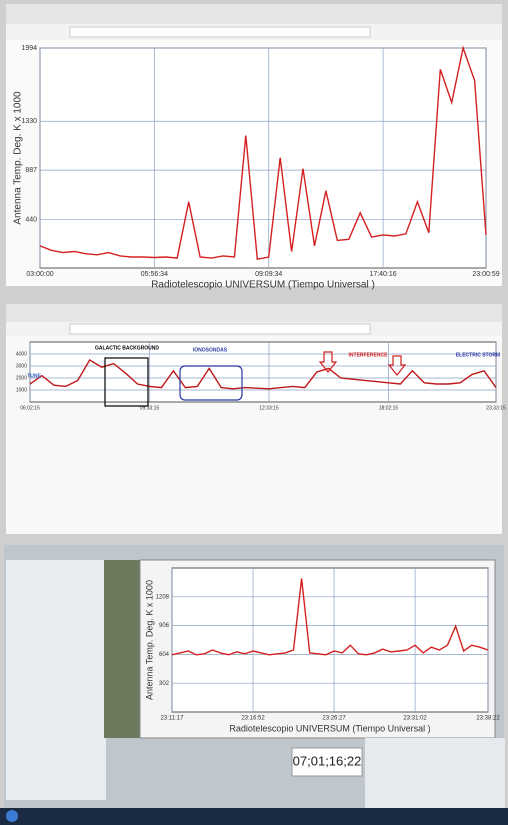 Image resolution: width=508 pixels, height=825 pixels. I want to click on x-tick-label: 23:16:52, so click(253, 719).